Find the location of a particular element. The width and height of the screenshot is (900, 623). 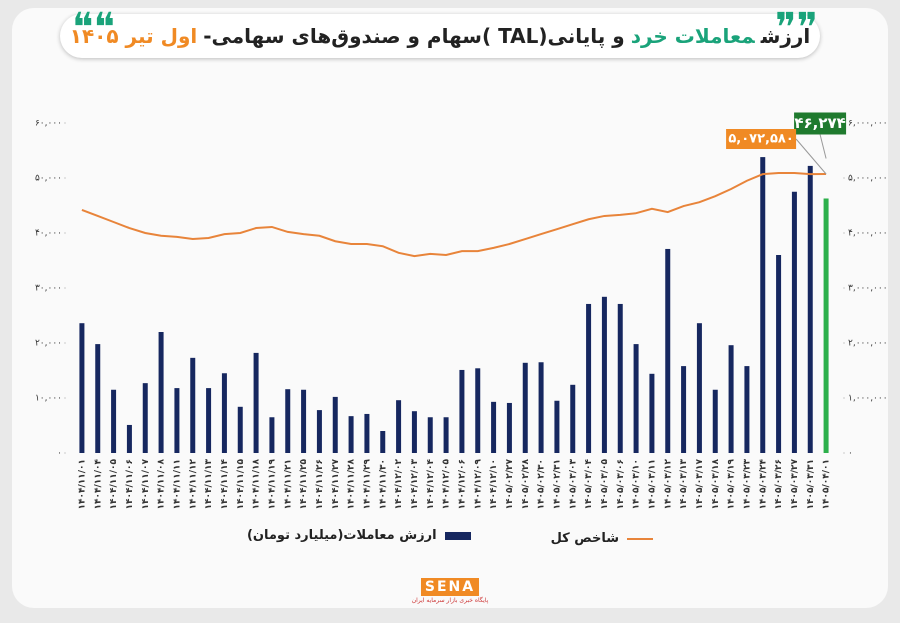

x-tick-label: ۱۴۰۵/۰۳/۱۰ is located at coordinates (637, 484).